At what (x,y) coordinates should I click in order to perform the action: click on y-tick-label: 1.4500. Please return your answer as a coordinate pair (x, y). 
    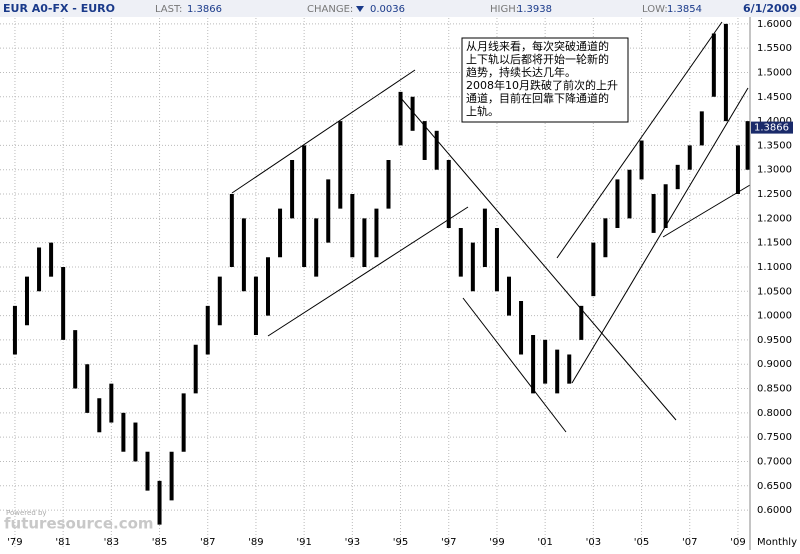
    Looking at the image, I should click on (774, 97).